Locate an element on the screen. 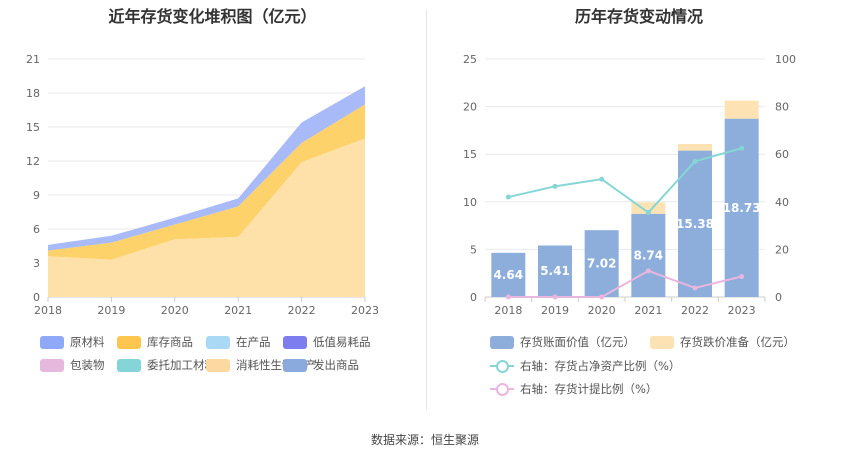  legend-item: 在产品 is located at coordinates (238, 342).